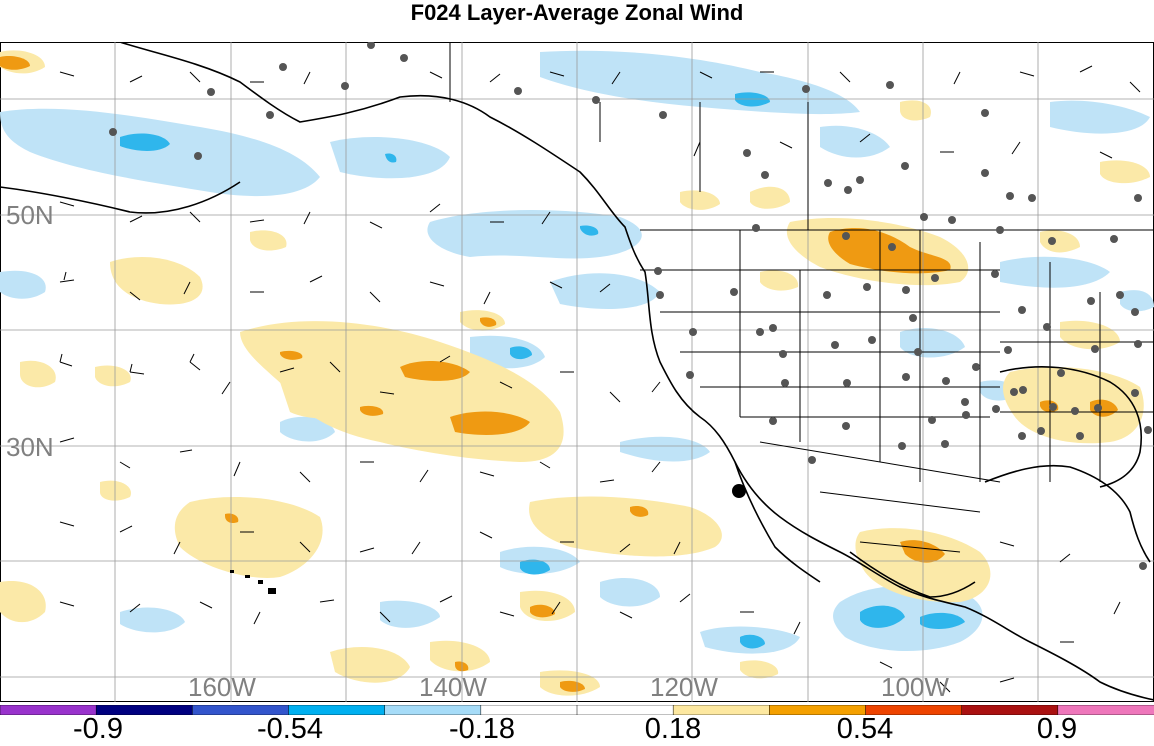 Image resolution: width=1154 pixels, height=746 pixels. Describe the element at coordinates (290, 729) in the screenshot. I see `colorbar-label: -0.54` at that location.